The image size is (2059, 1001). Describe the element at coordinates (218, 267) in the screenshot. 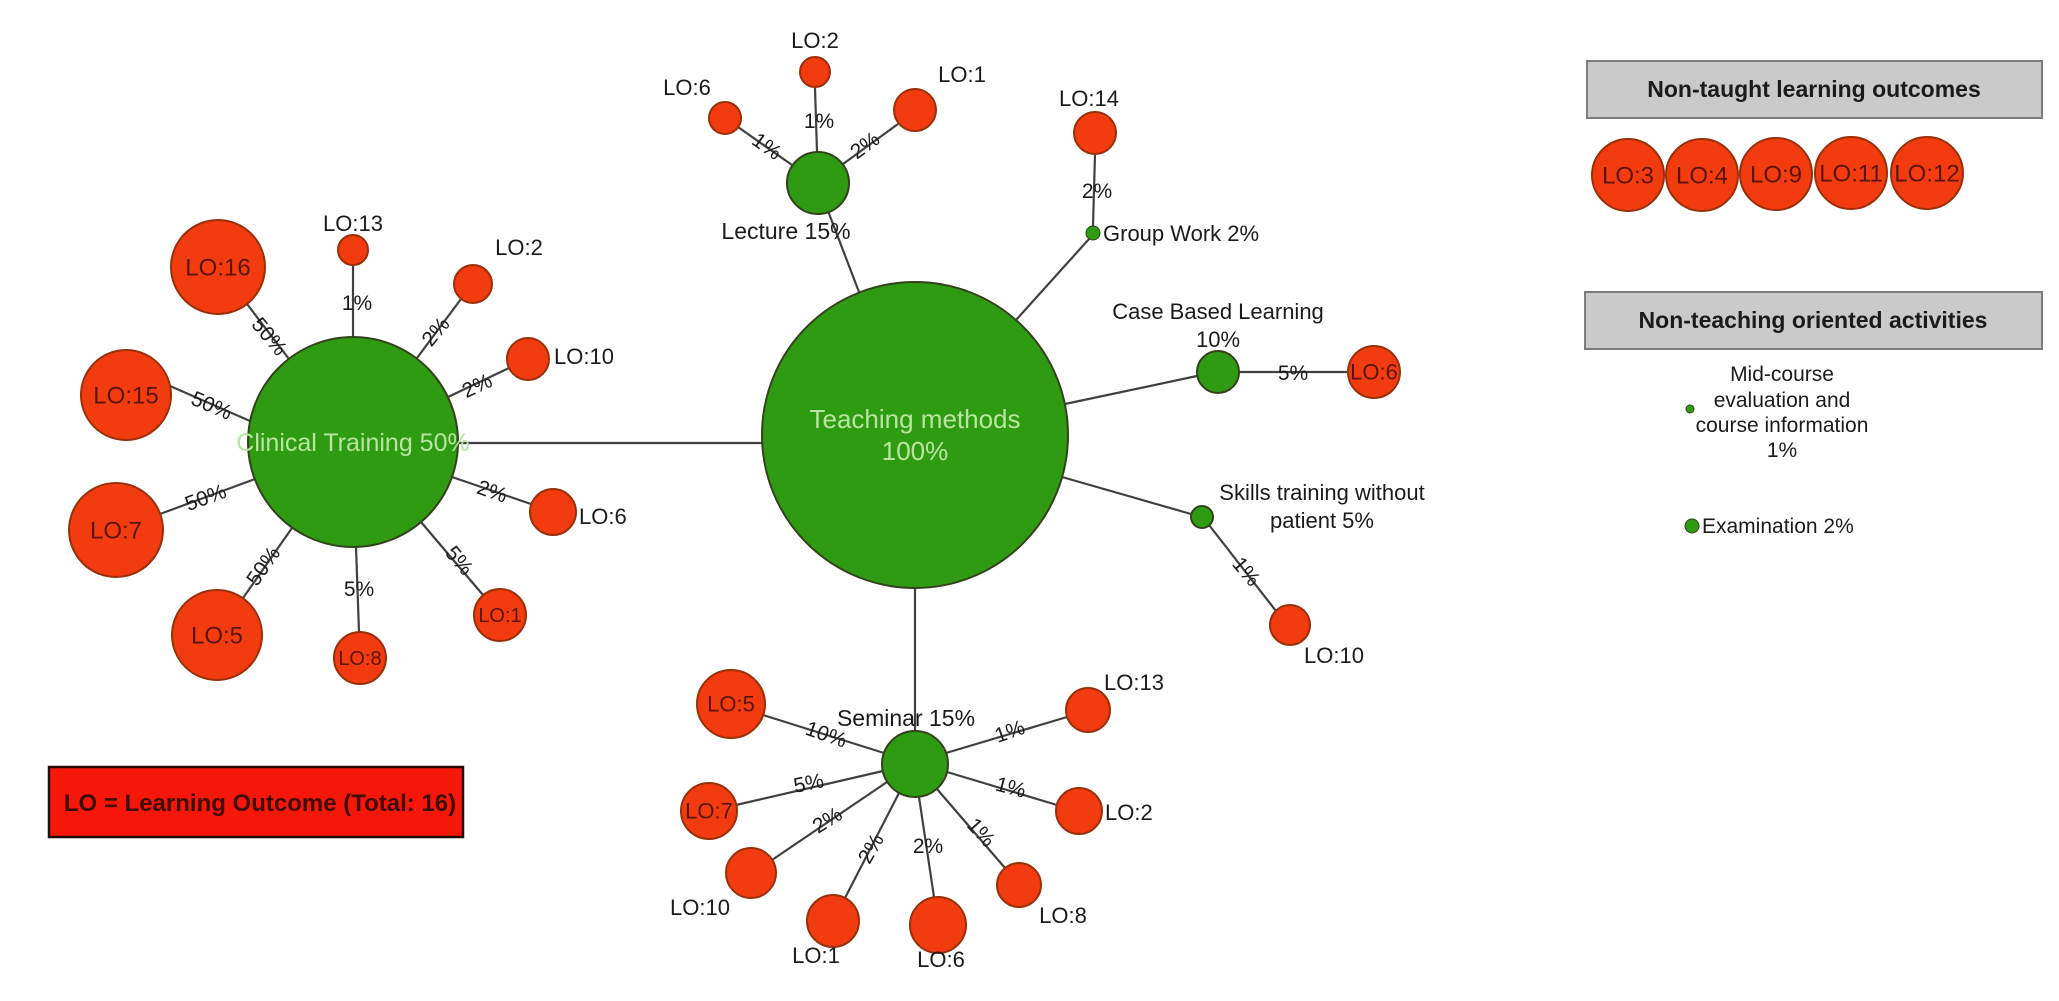

I see `node-clinical-lo16` at that location.